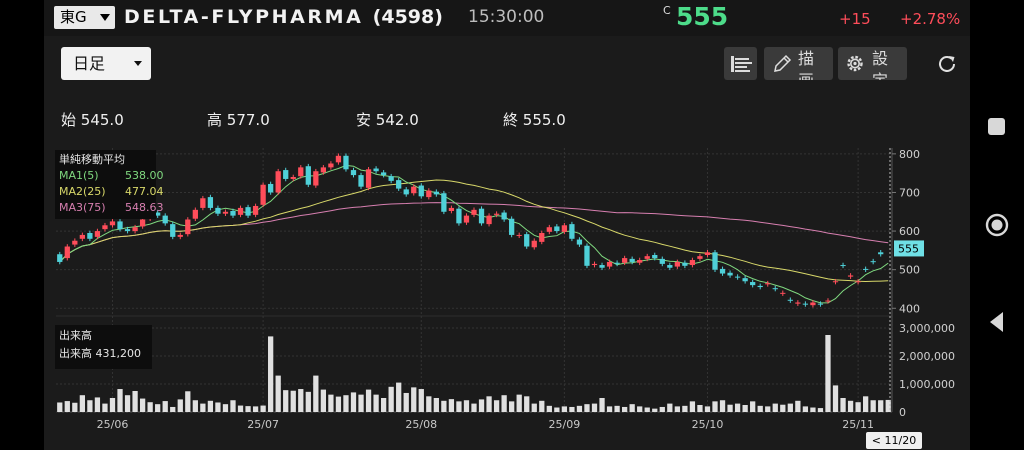  Describe the element at coordinates (263, 424) in the screenshot. I see `x-tick-label: 25/07` at that location.